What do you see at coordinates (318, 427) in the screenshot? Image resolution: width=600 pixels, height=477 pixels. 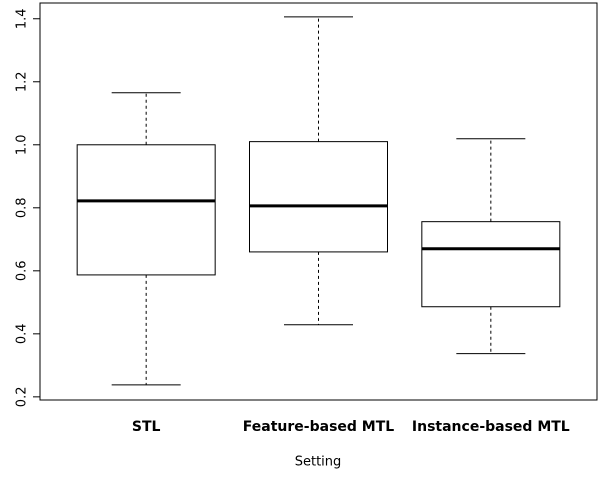 I see `x-tick-label: Feature-based MTL` at bounding box center [318, 427].